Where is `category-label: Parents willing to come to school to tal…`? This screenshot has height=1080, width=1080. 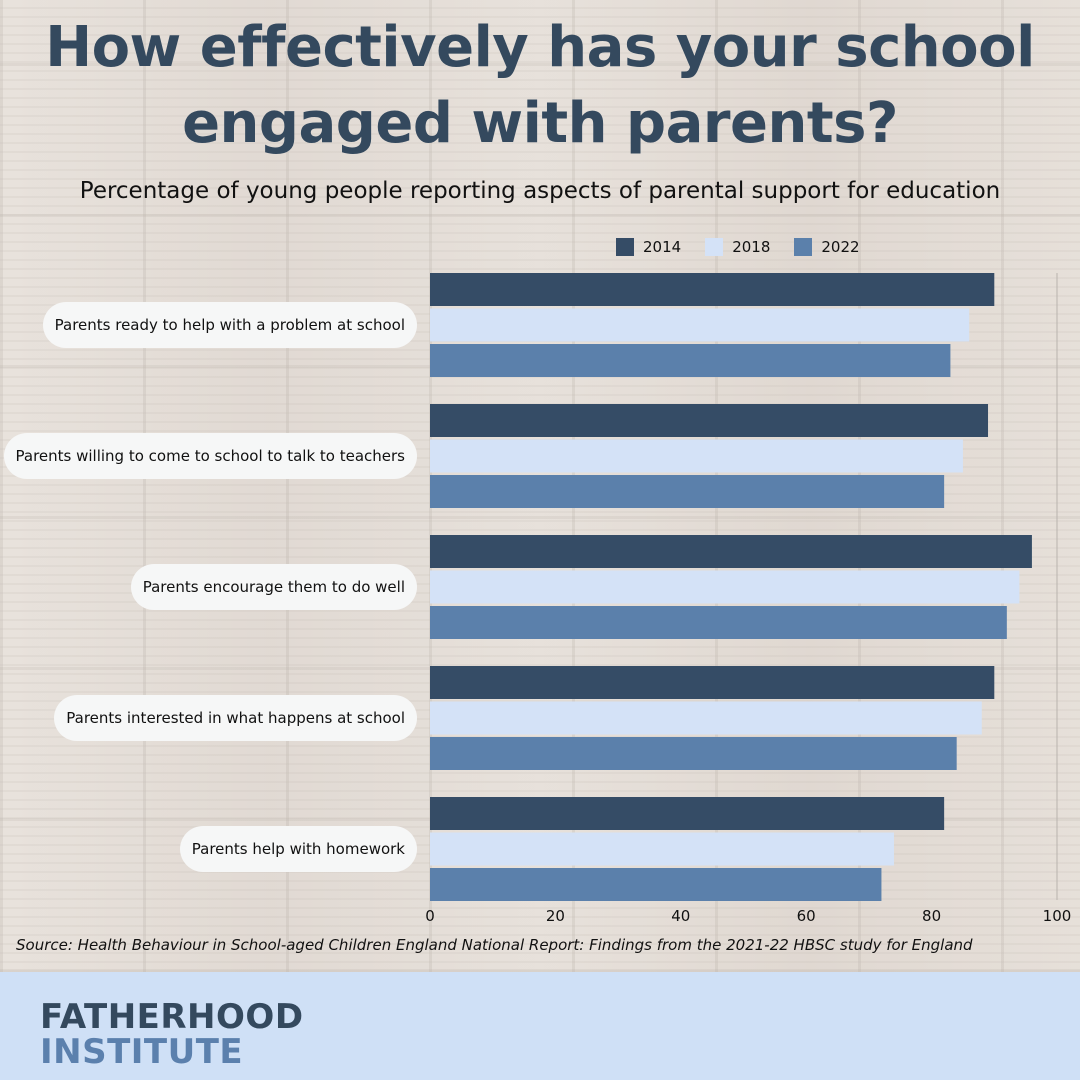 category-label: Parents willing to come to school to tal… is located at coordinates (210, 456).